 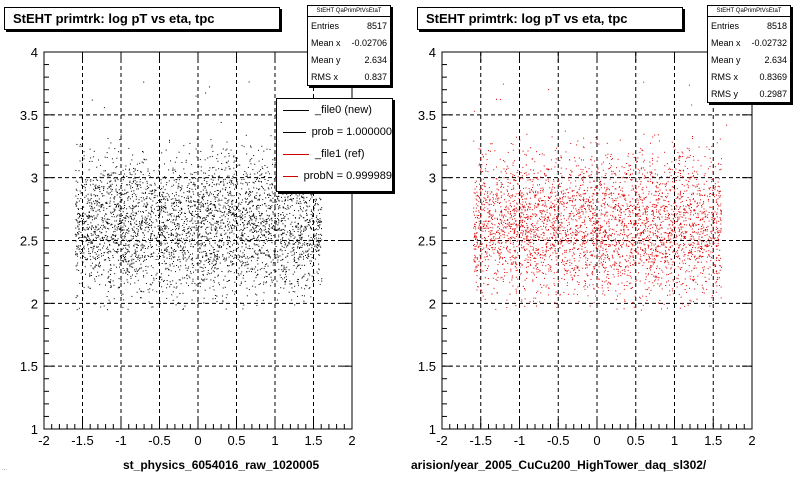 I want to click on legend-item: _file0 (new), so click(x=334, y=110).